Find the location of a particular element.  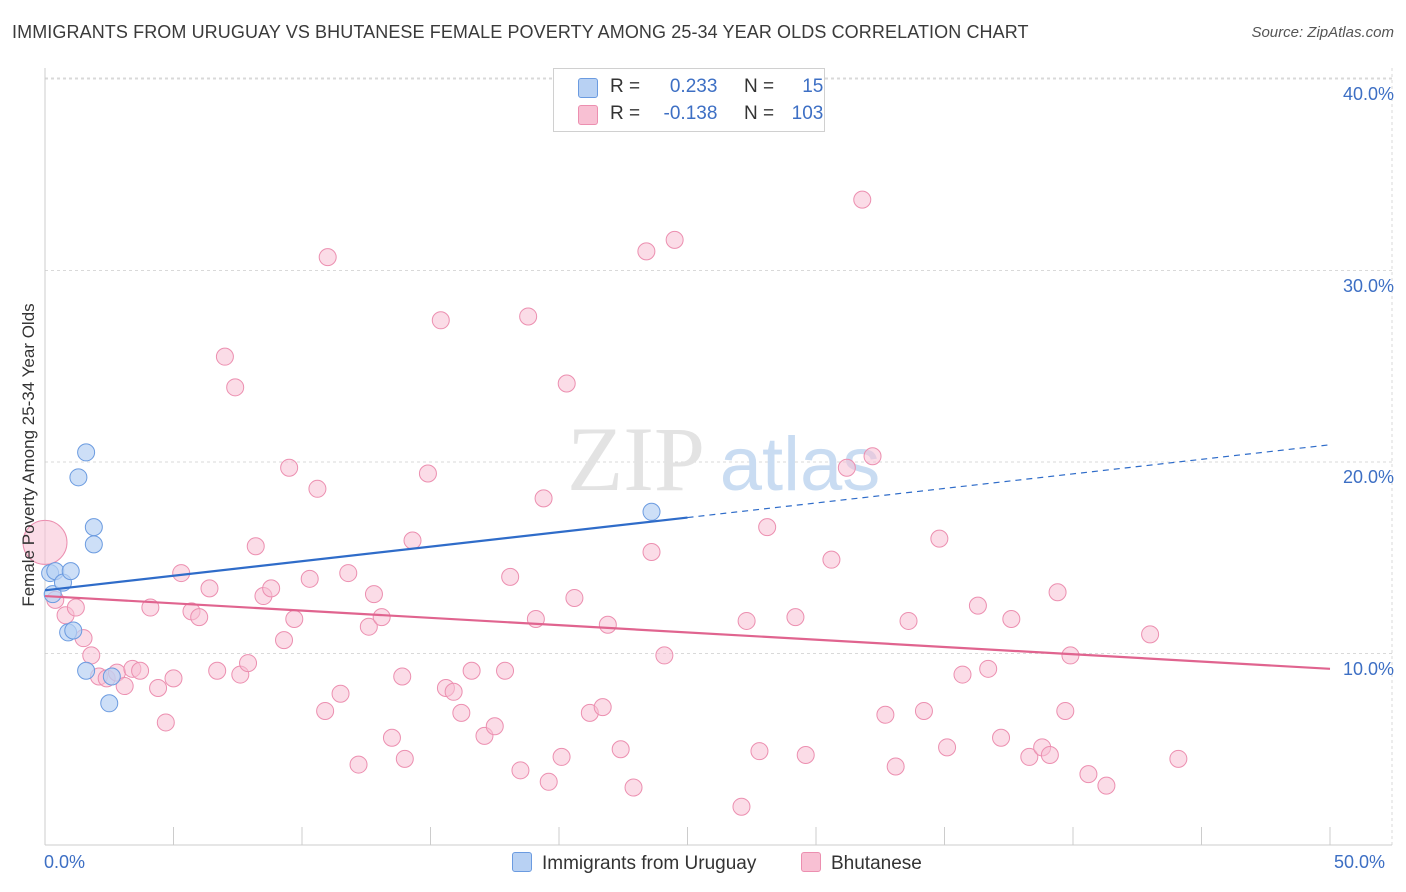

uruguay-legend-swatch is located at coordinates (522, 862).